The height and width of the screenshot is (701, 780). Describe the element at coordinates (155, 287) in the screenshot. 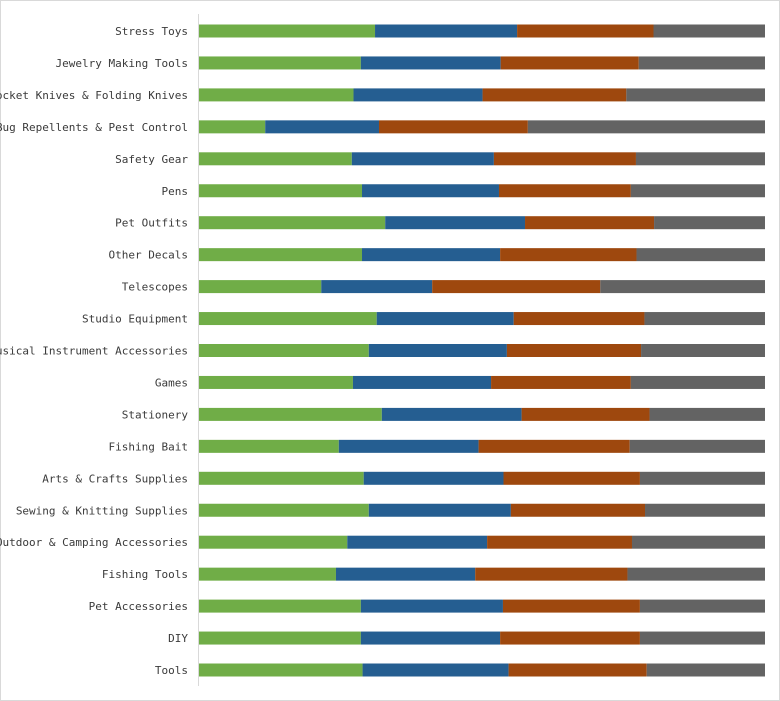

I see `category-label: Telescopes` at that location.